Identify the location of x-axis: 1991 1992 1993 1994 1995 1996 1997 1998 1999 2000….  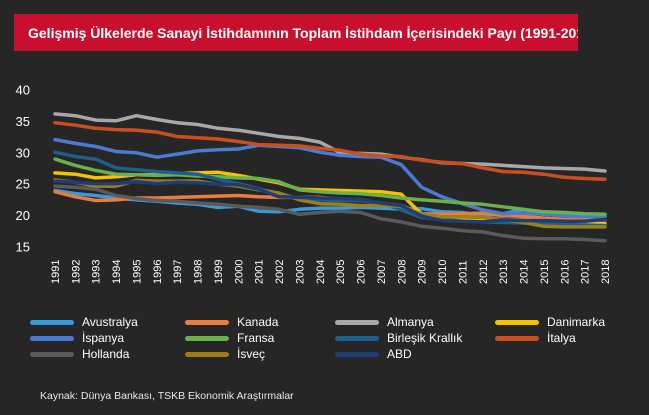
(331, 272).